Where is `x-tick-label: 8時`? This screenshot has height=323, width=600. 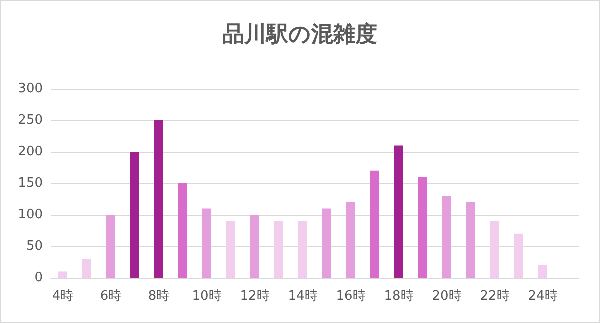
x-tick-label: 8時 is located at coordinates (159, 296).